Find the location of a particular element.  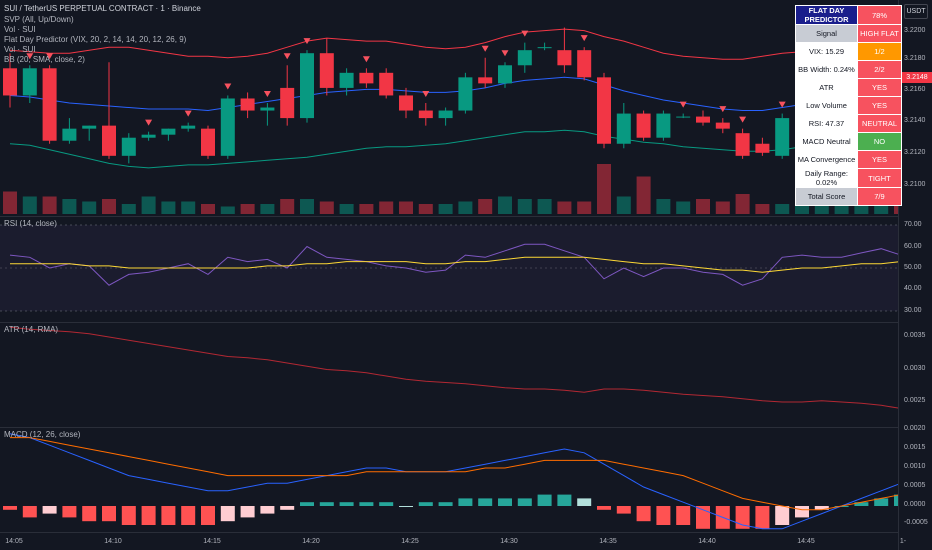

macd-tick: 0.0015 is located at coordinates (915, 447).